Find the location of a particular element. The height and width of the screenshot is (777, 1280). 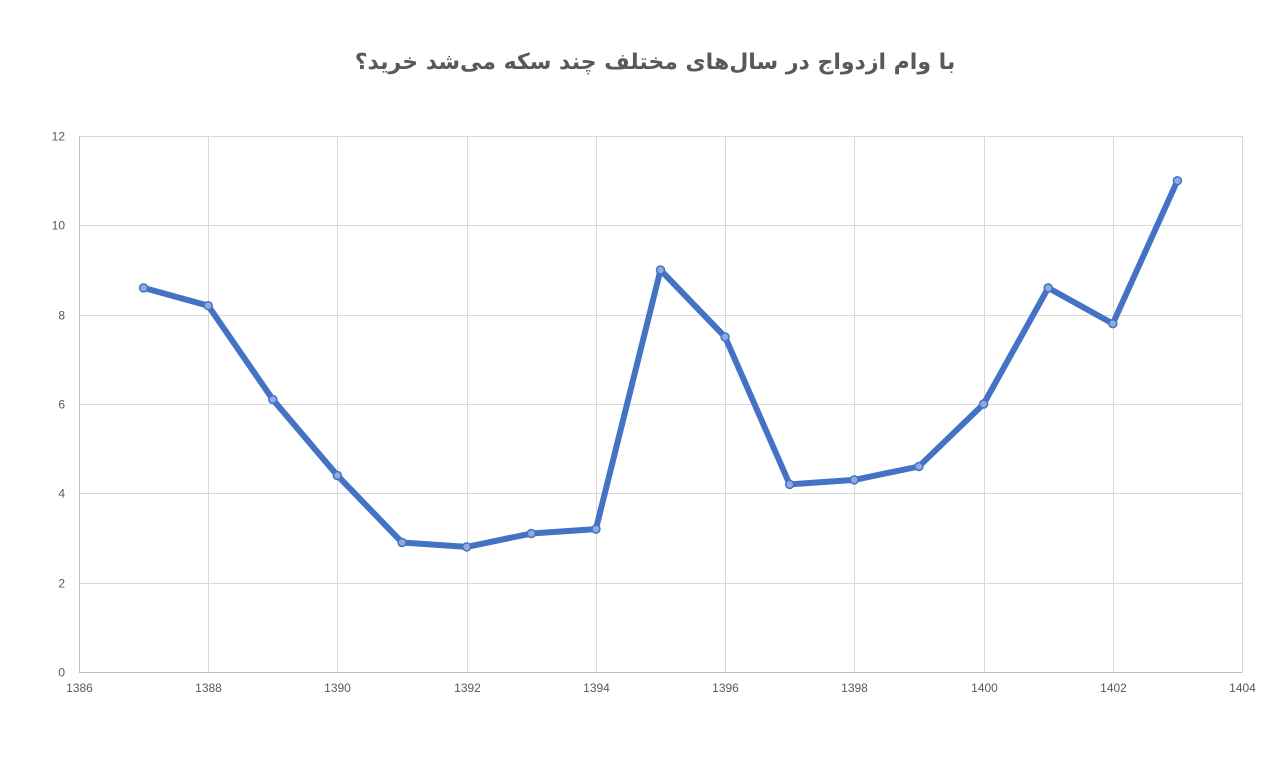

y-tick-label: 6 is located at coordinates (61, 405).